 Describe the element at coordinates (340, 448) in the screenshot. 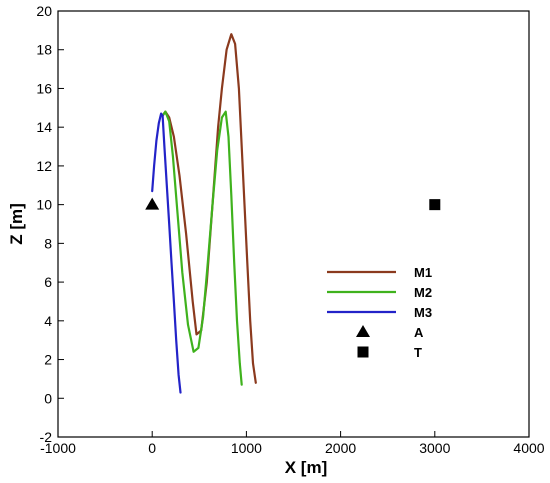

I see `x-tick-label: 2000` at that location.